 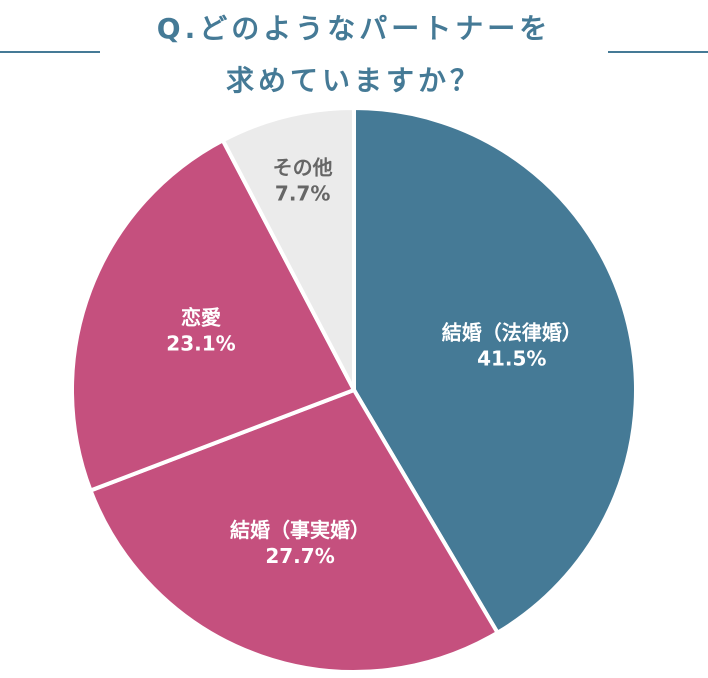 I want to click on slice-value-label: 7.7%, so click(x=302, y=193).